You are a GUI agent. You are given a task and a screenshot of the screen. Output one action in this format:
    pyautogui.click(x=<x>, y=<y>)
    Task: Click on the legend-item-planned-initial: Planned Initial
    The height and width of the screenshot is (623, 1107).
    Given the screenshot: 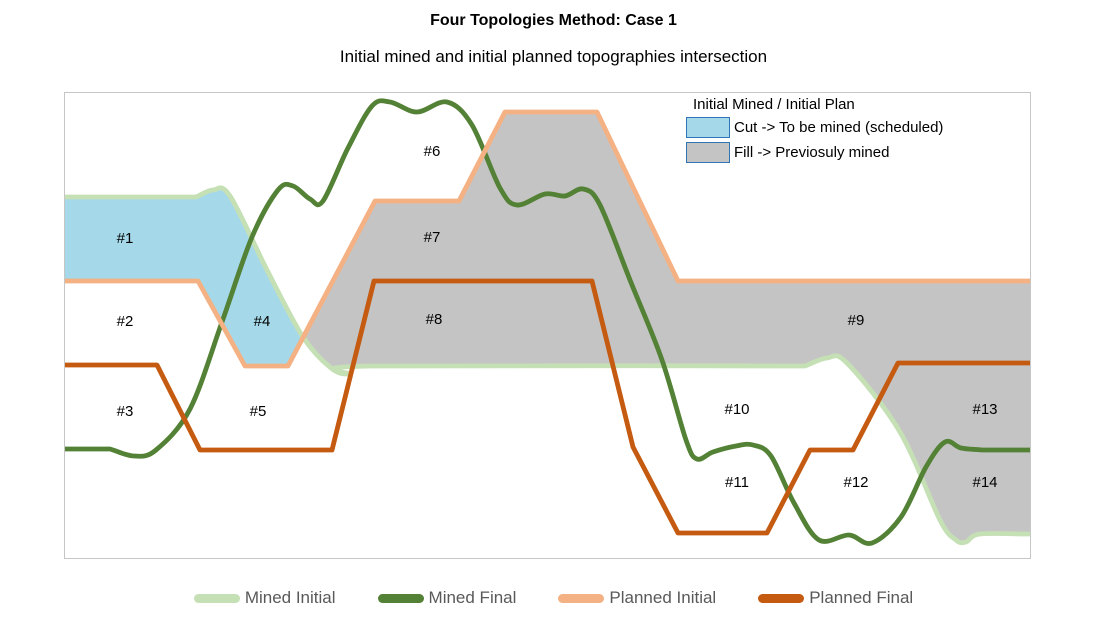 What is the action you would take?
    pyautogui.click(x=637, y=598)
    